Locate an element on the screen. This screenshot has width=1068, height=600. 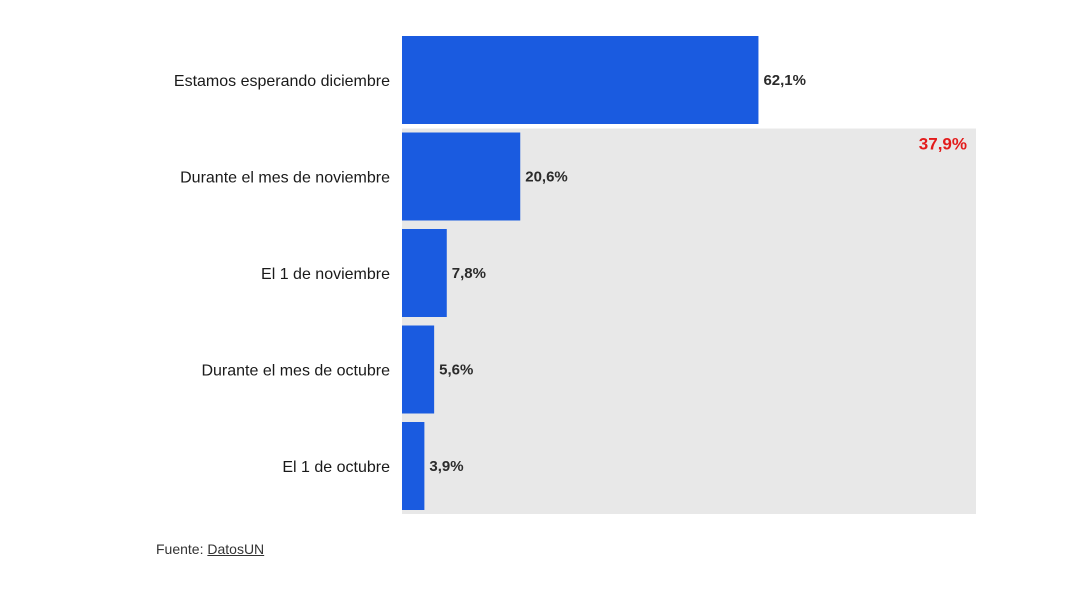
category-label: Estamos esperando diciembre is located at coordinates (282, 81).